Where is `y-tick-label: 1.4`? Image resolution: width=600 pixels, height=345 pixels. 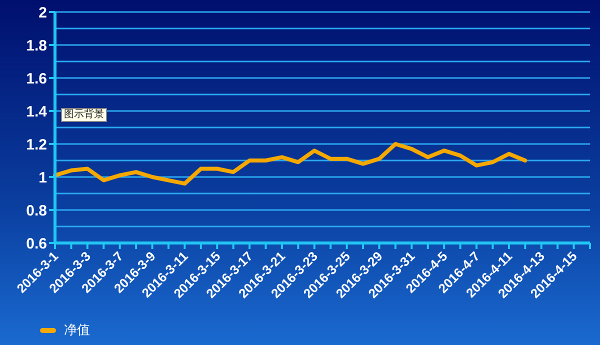
y-tick-label: 1.4 is located at coordinates (37, 111).